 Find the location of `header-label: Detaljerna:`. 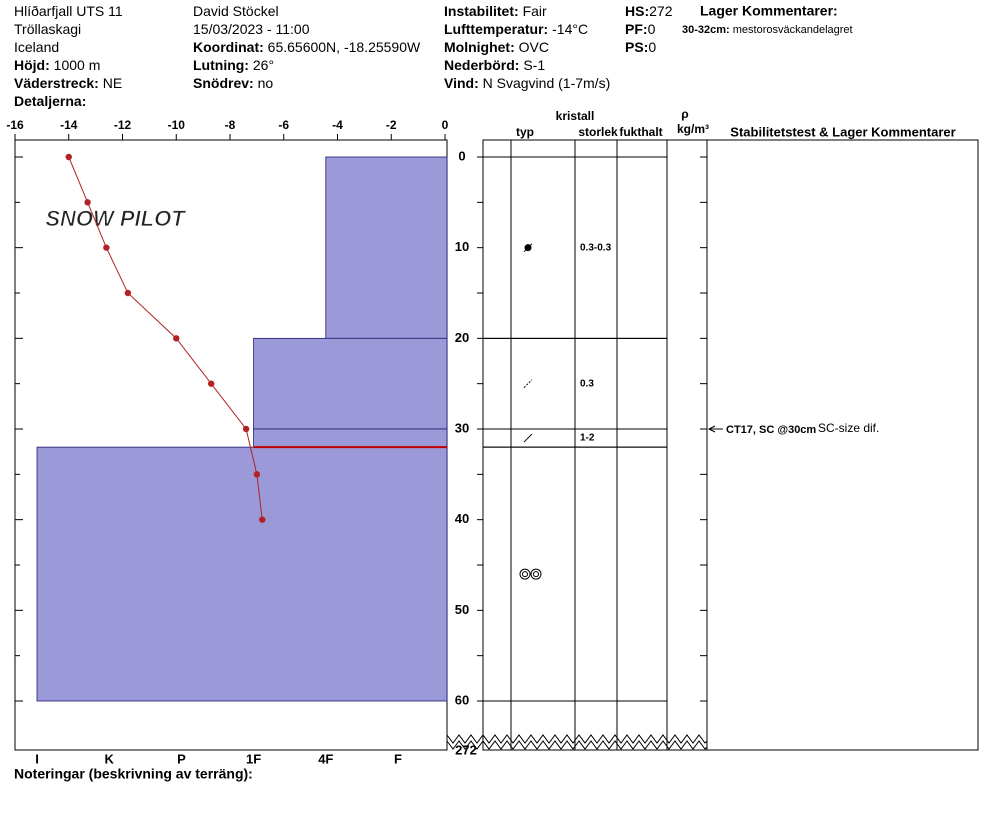

header-label: Detaljerna: is located at coordinates (50, 101).